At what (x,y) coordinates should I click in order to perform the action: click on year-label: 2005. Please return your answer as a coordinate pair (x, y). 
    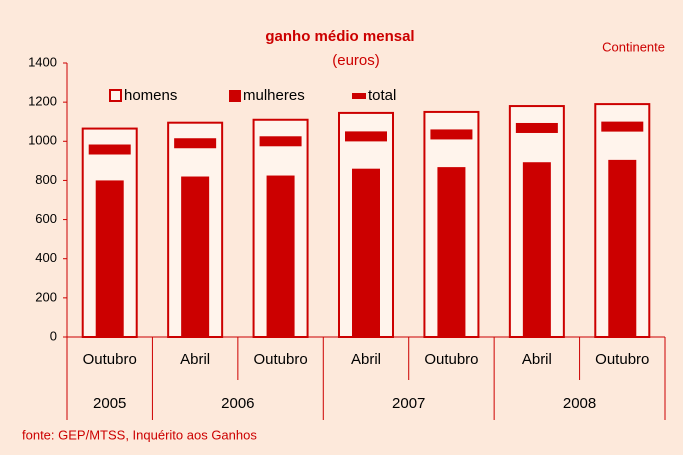
    Looking at the image, I should click on (109, 403).